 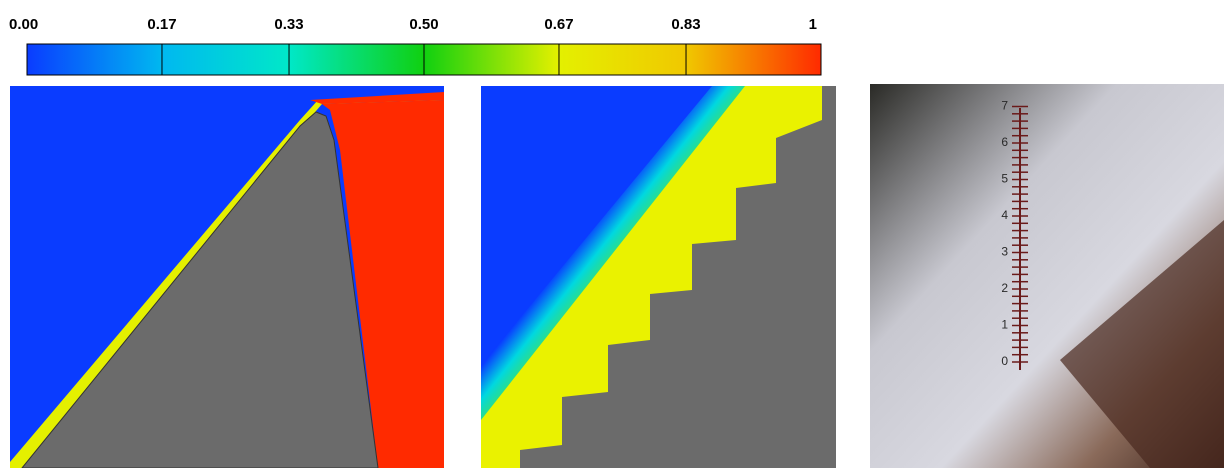 What do you see at coordinates (1004, 215) in the screenshot?
I see `ruler-label: 4` at bounding box center [1004, 215].